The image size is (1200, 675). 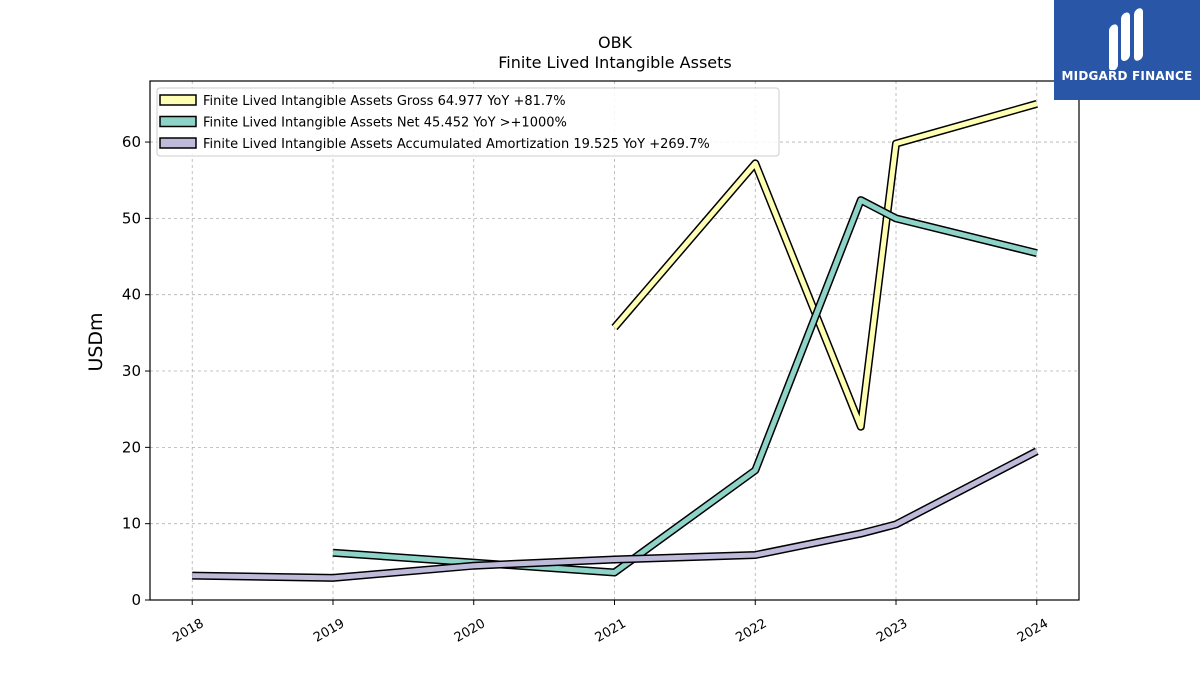 I want to click on x-tick-label: 2019, so click(x=329, y=631).